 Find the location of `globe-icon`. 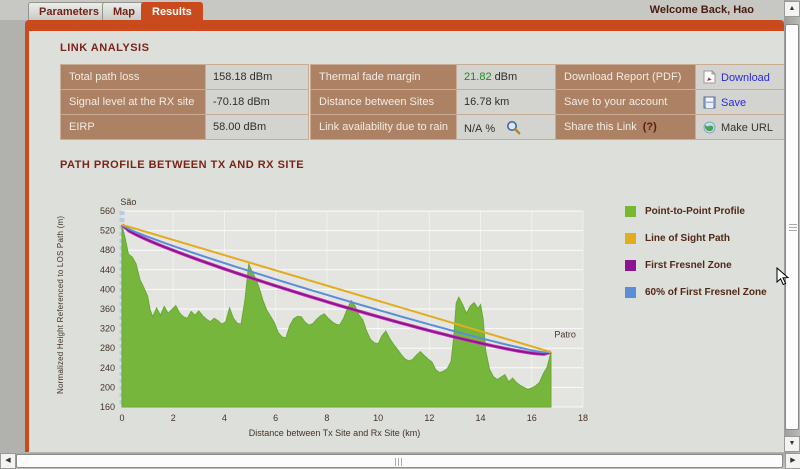

globe-icon is located at coordinates (709, 127).